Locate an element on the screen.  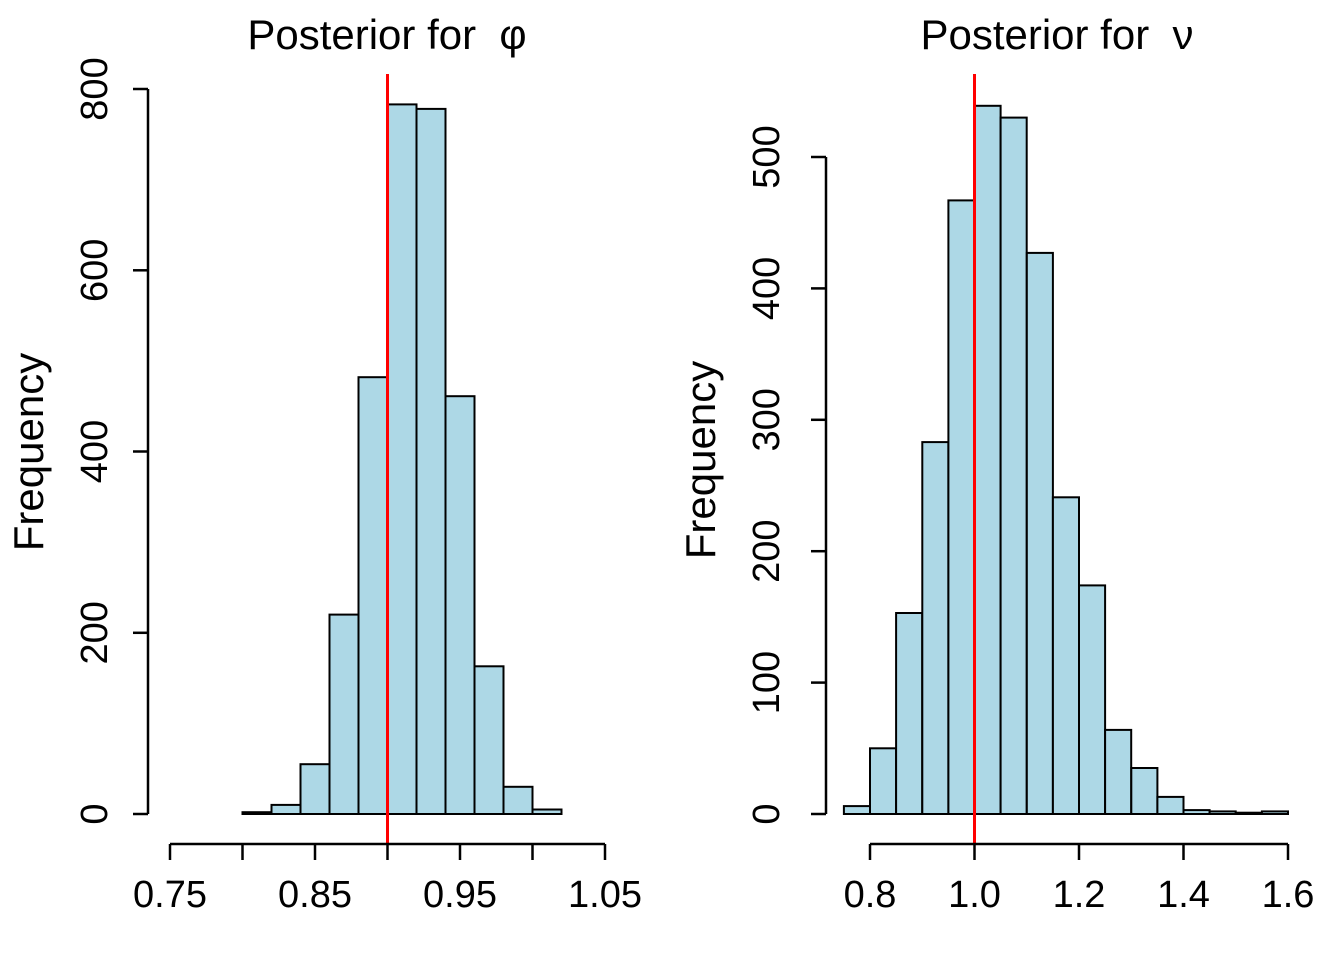
y-tick-label: 800 is located at coordinates (95, 88).